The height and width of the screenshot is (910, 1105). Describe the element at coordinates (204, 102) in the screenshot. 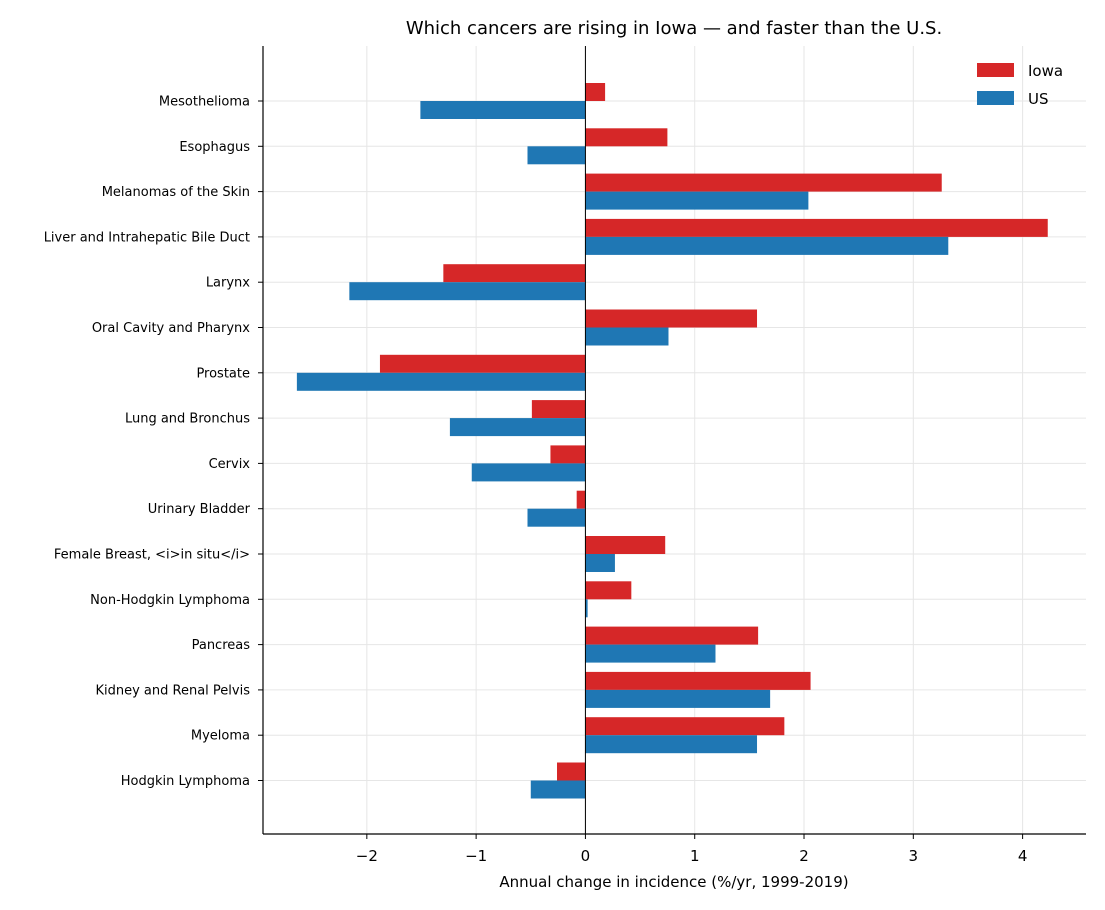

I see `y-tick-label: Mesothelioma` at that location.